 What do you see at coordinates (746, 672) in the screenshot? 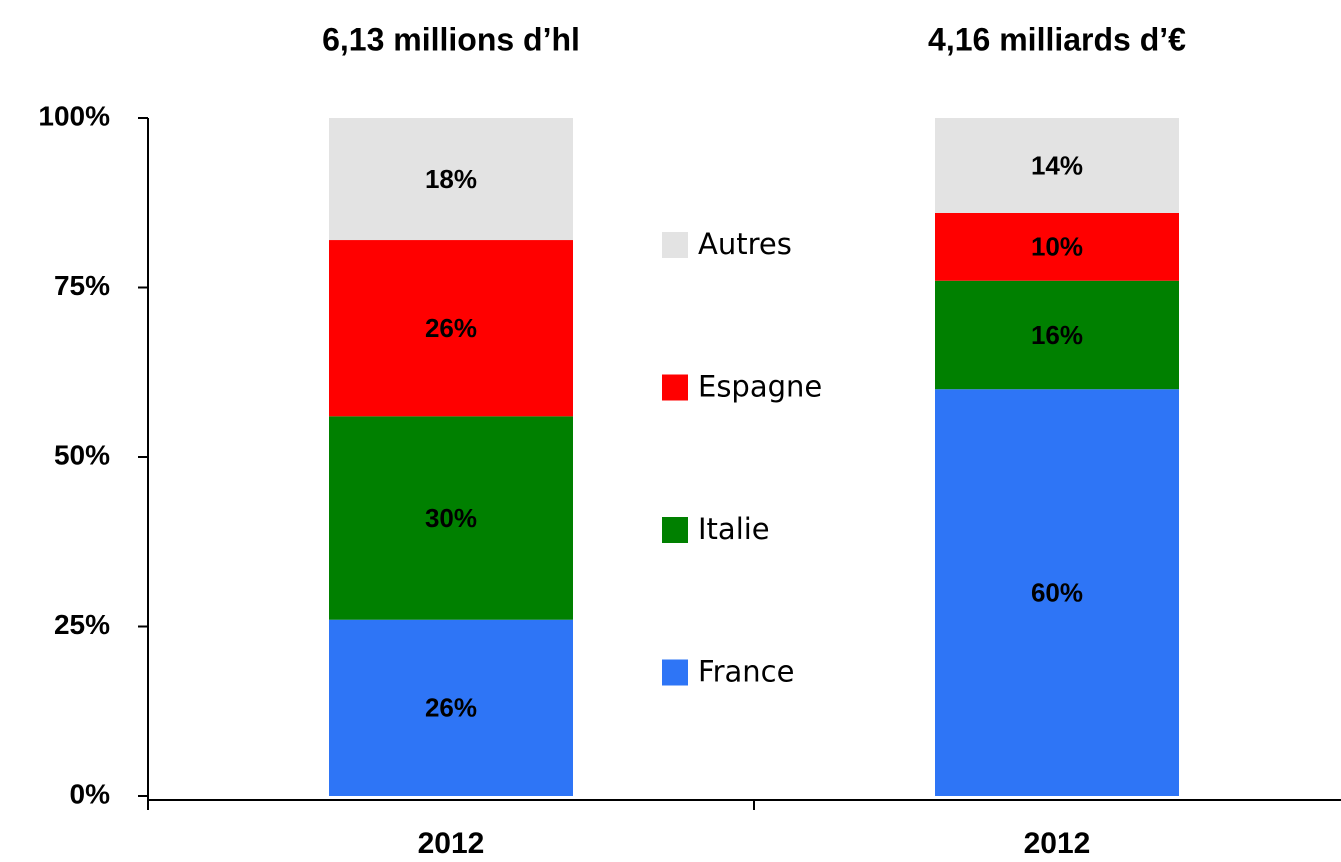
I see `legend-label: France` at bounding box center [746, 672].